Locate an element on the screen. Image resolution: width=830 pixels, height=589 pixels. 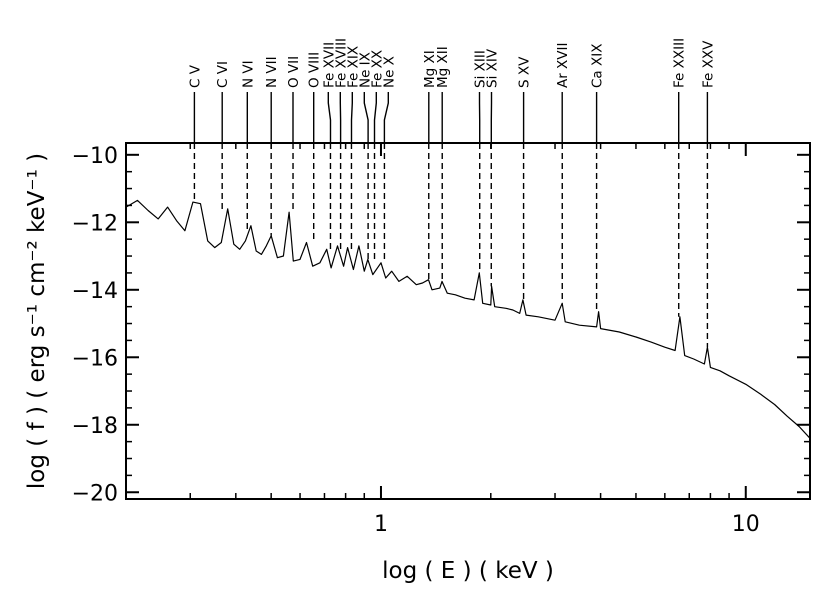
x-axis-title: log ( E ) ( keV ) is located at coordinates (468, 571).